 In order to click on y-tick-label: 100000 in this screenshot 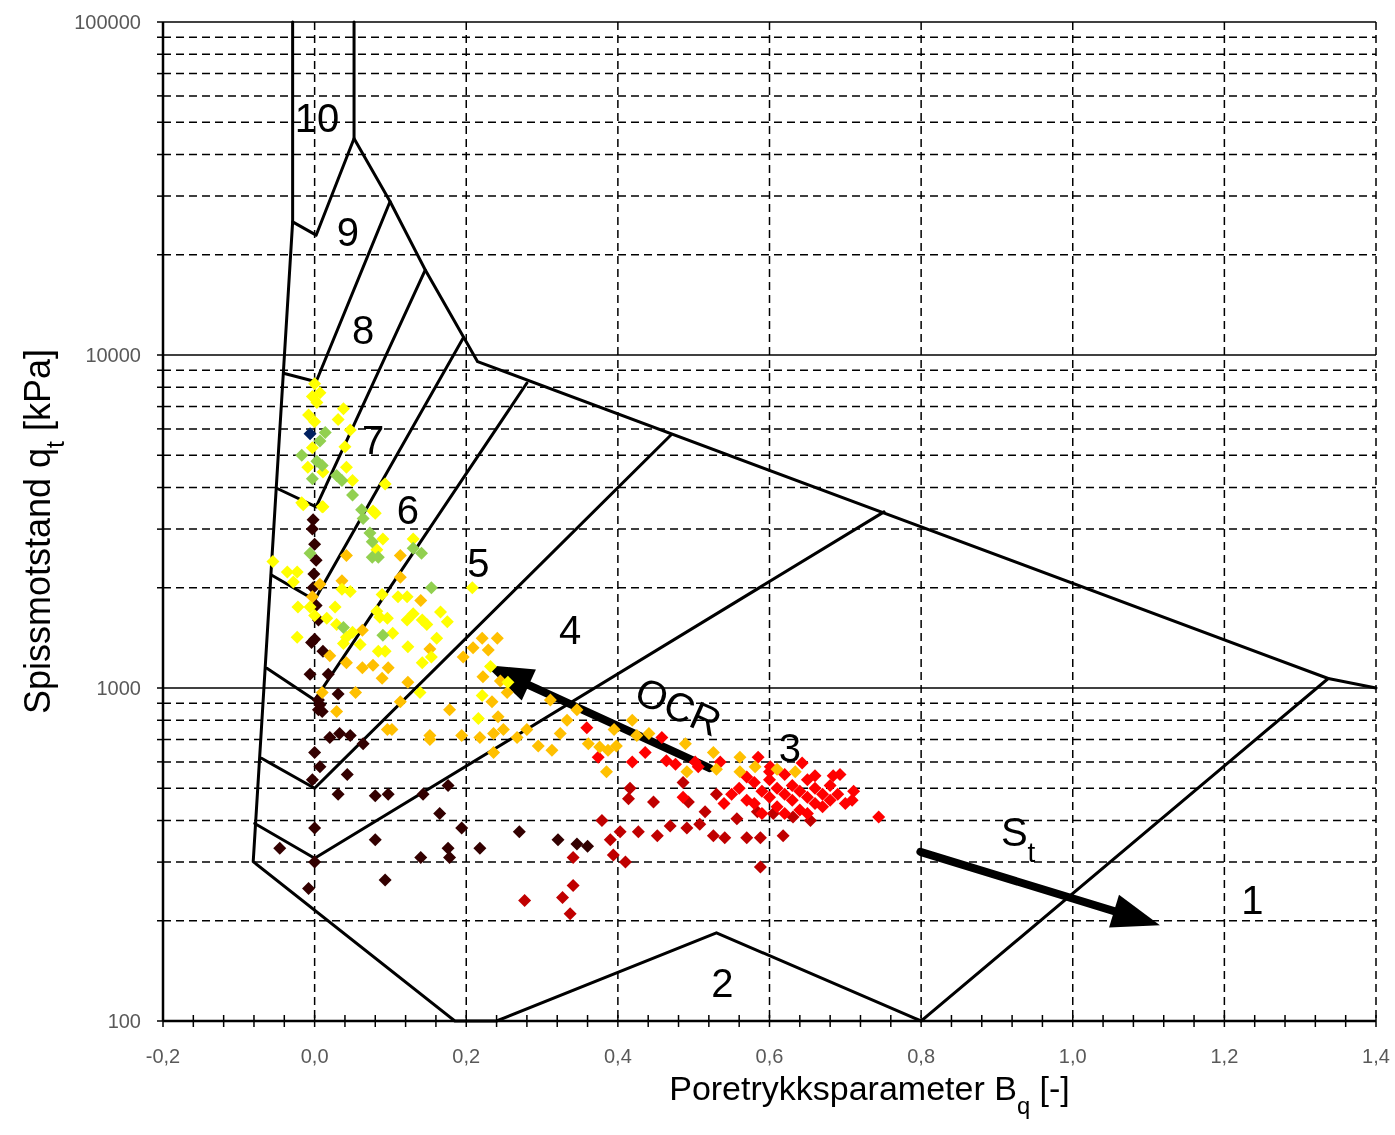, I will do `click(107, 22)`.